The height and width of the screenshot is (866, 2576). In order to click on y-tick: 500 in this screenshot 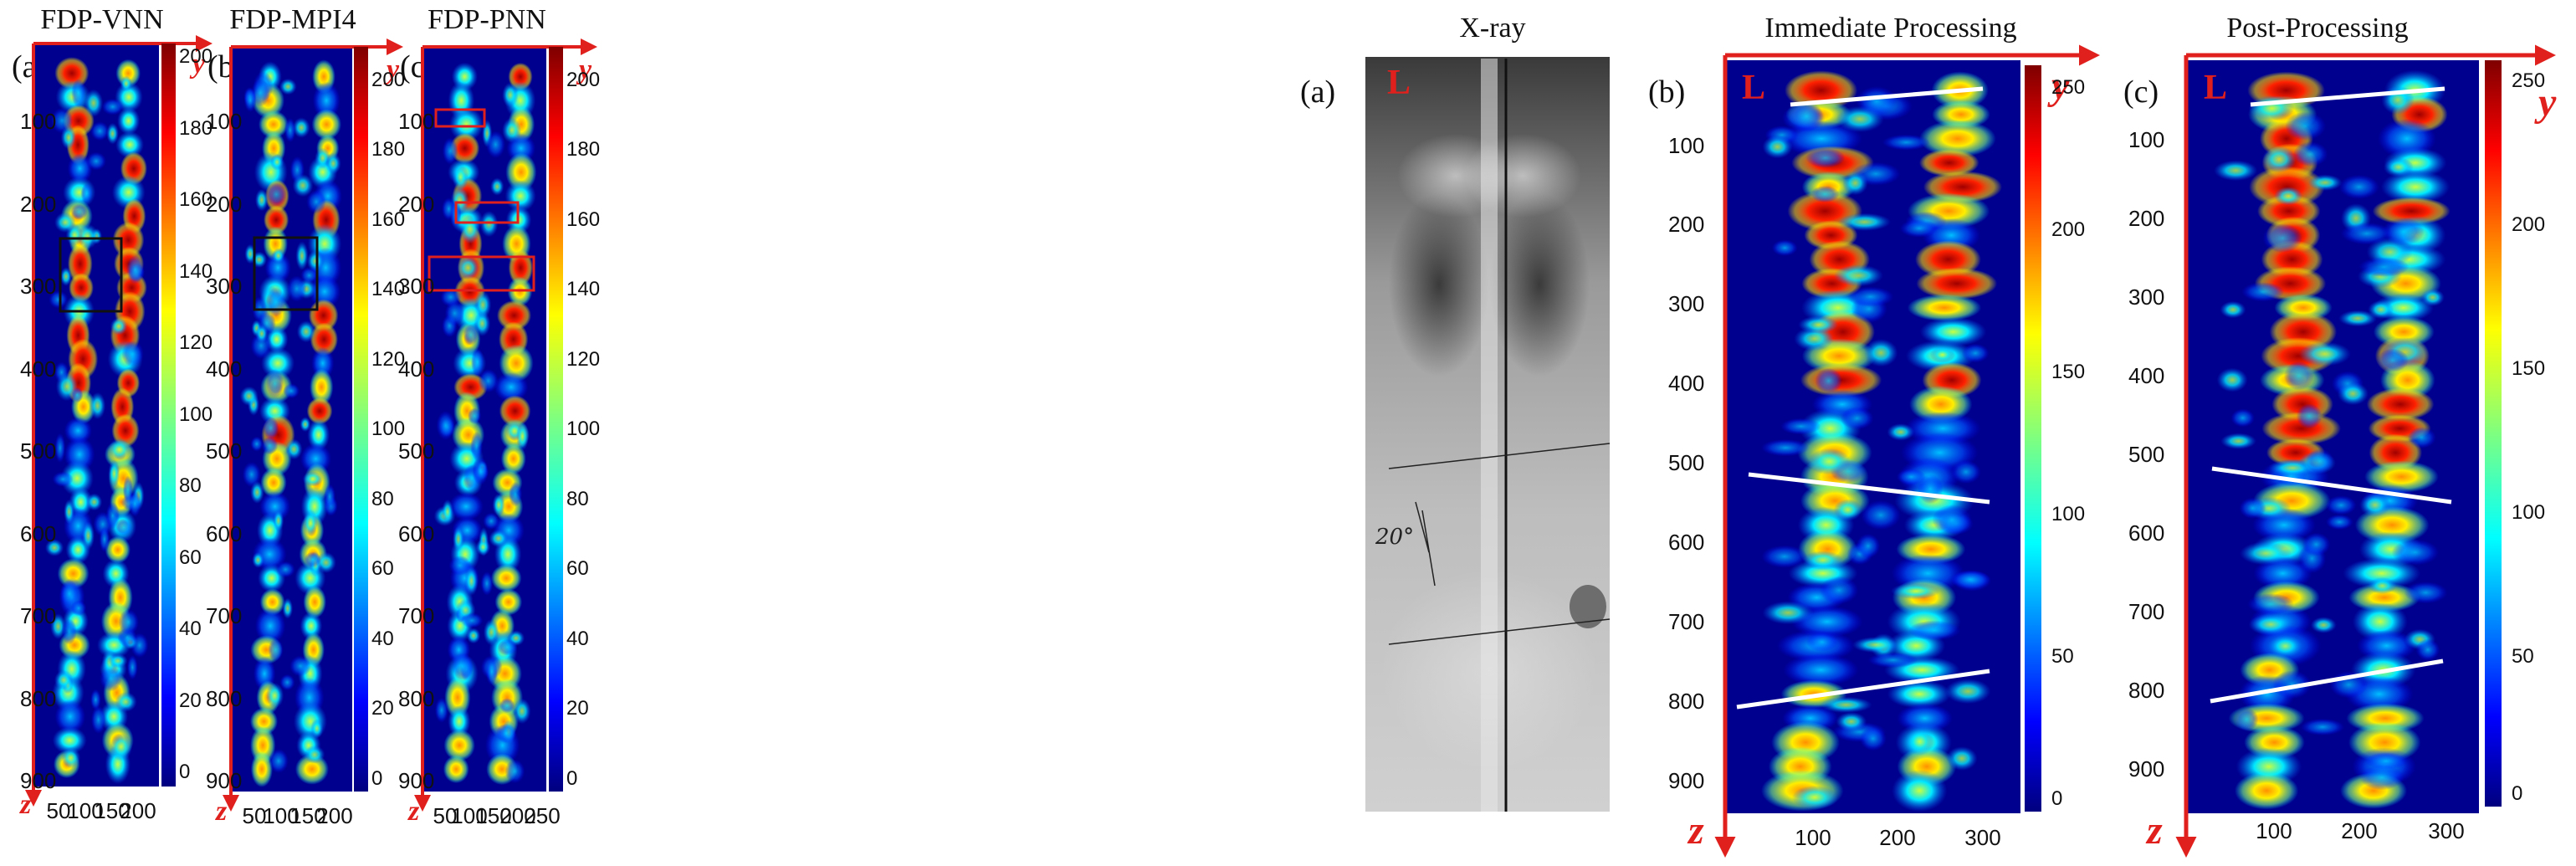, I will do `click(38, 451)`.